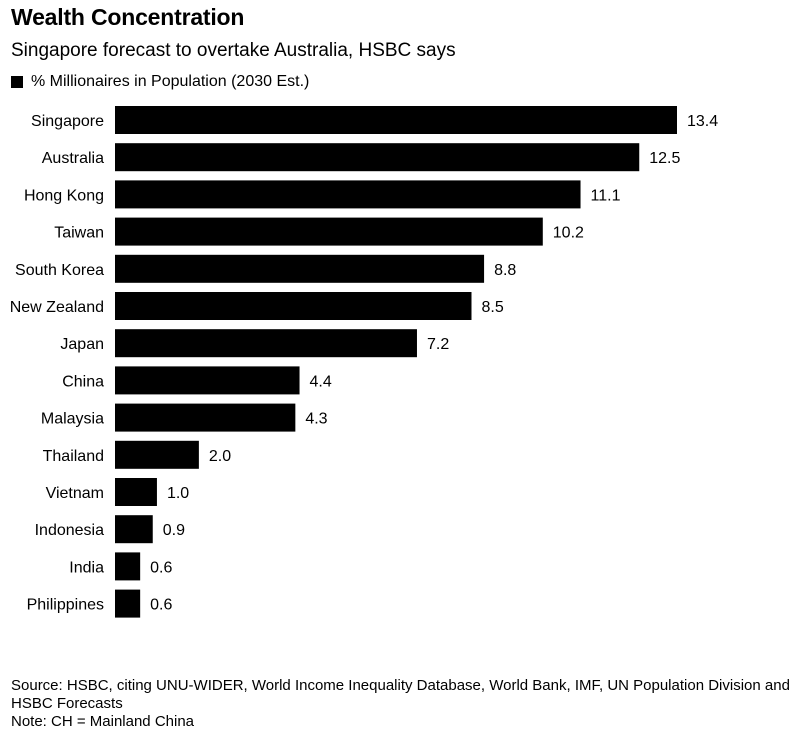 Image resolution: width=800 pixels, height=736 pixels. Describe the element at coordinates (505, 270) in the screenshot. I see `value-label-south-korea: 8.8` at that location.